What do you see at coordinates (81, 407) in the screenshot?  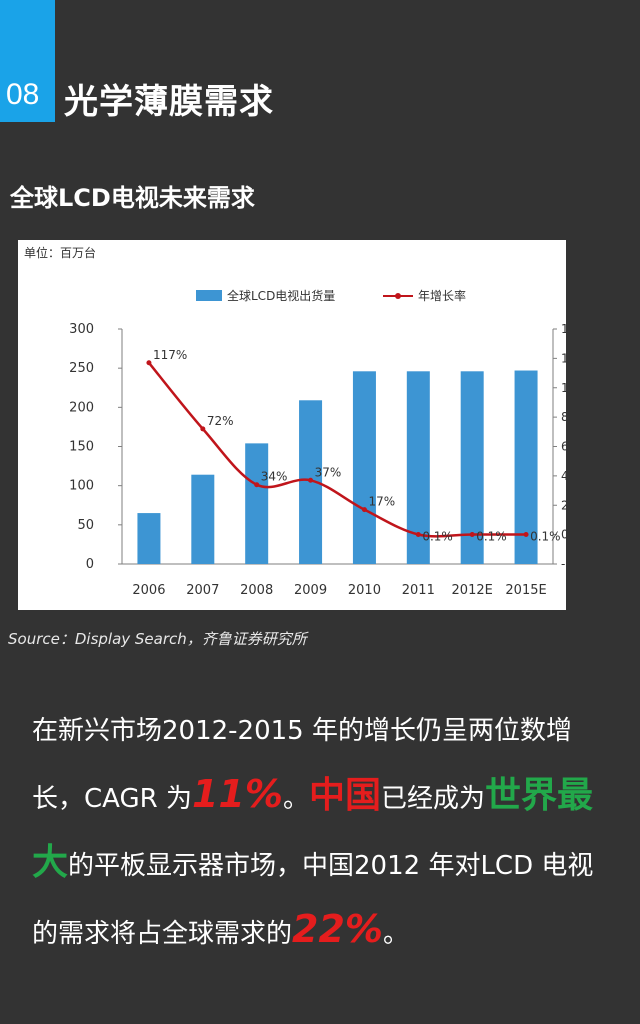 I see `y-left-tick-label: 200` at bounding box center [81, 407].